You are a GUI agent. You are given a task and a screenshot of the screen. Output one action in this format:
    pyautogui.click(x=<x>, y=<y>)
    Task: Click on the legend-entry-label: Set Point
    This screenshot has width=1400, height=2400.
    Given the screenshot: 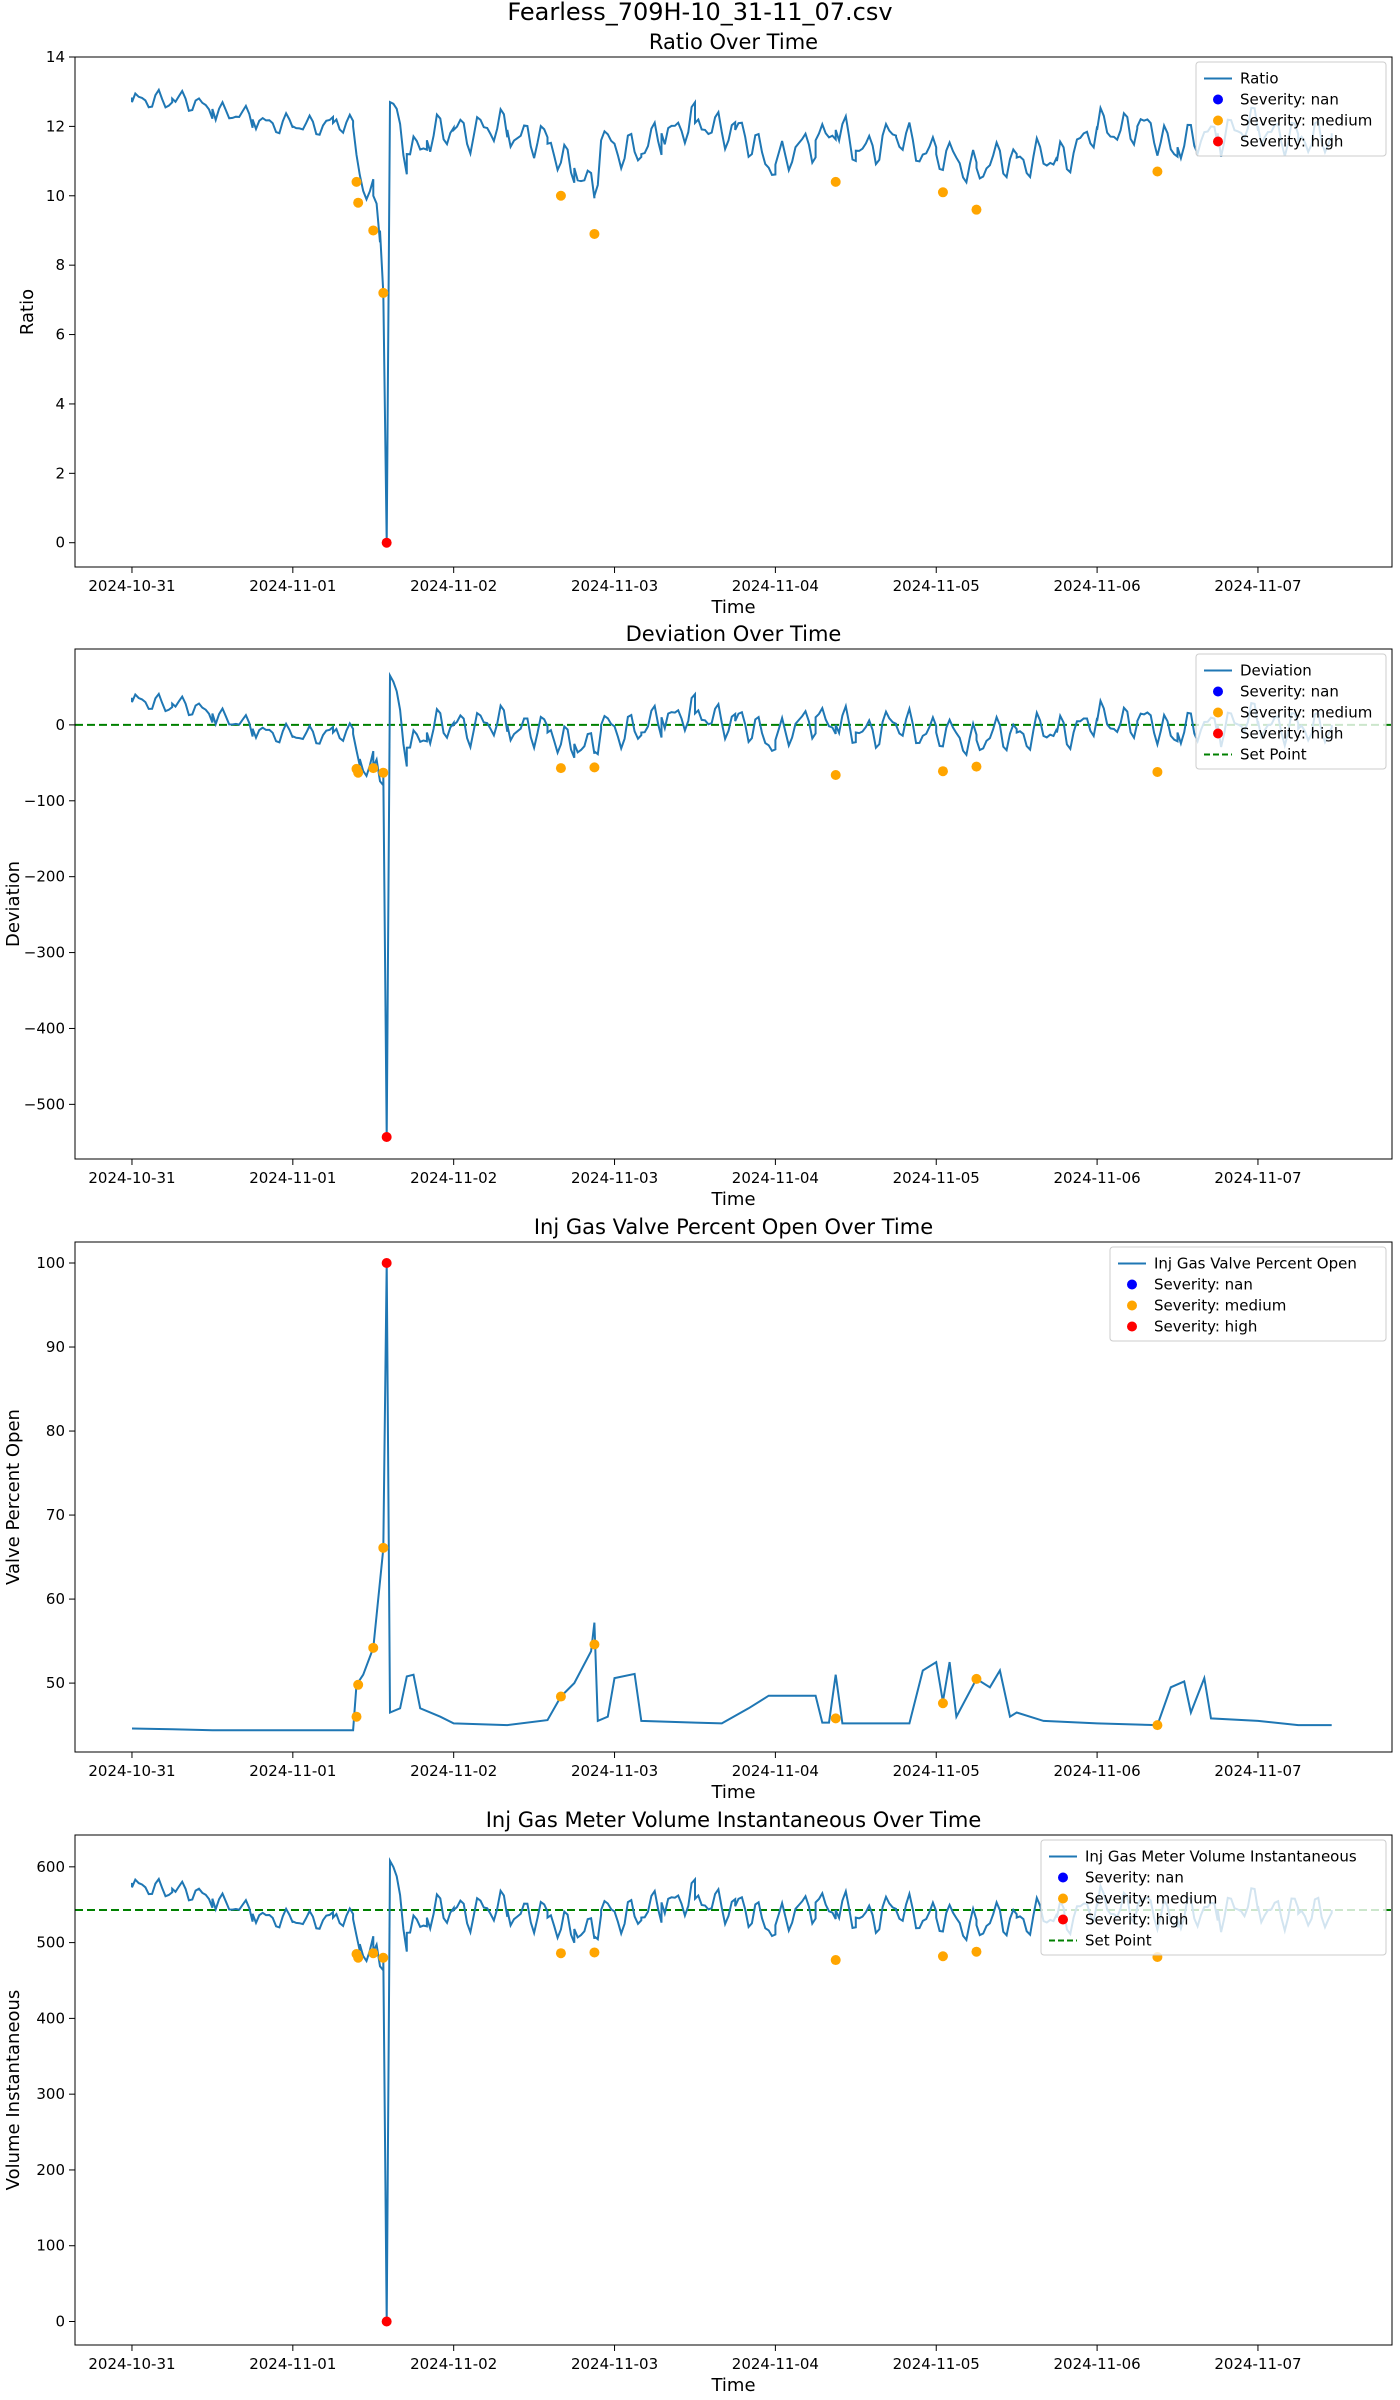 What is the action you would take?
    pyautogui.click(x=1118, y=1941)
    